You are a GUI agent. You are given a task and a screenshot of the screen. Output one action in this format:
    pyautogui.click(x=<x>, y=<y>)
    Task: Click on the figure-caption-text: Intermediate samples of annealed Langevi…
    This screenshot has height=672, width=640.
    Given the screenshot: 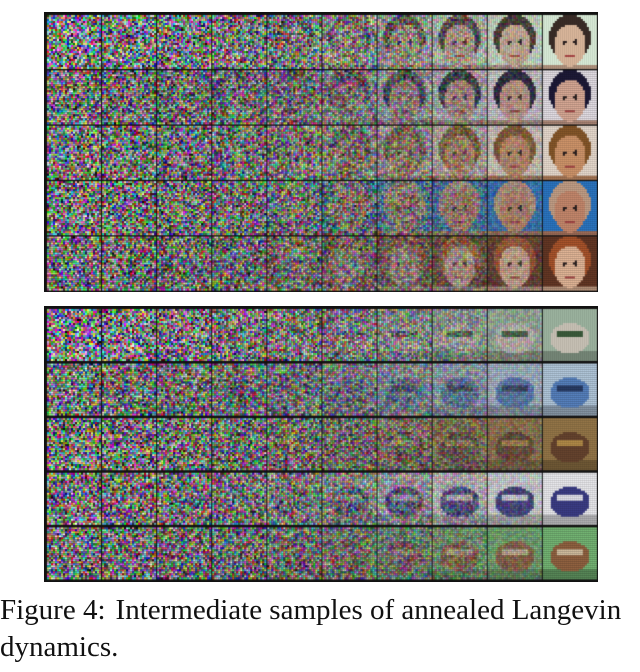 What is the action you would take?
    pyautogui.click(x=311, y=628)
    